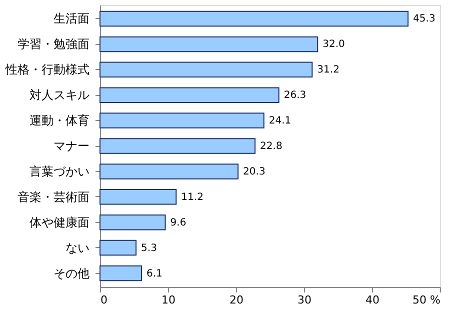 The height and width of the screenshot is (320, 470). Describe the element at coordinates (149, 248) in the screenshot. I see `data-label: 5.3` at that location.